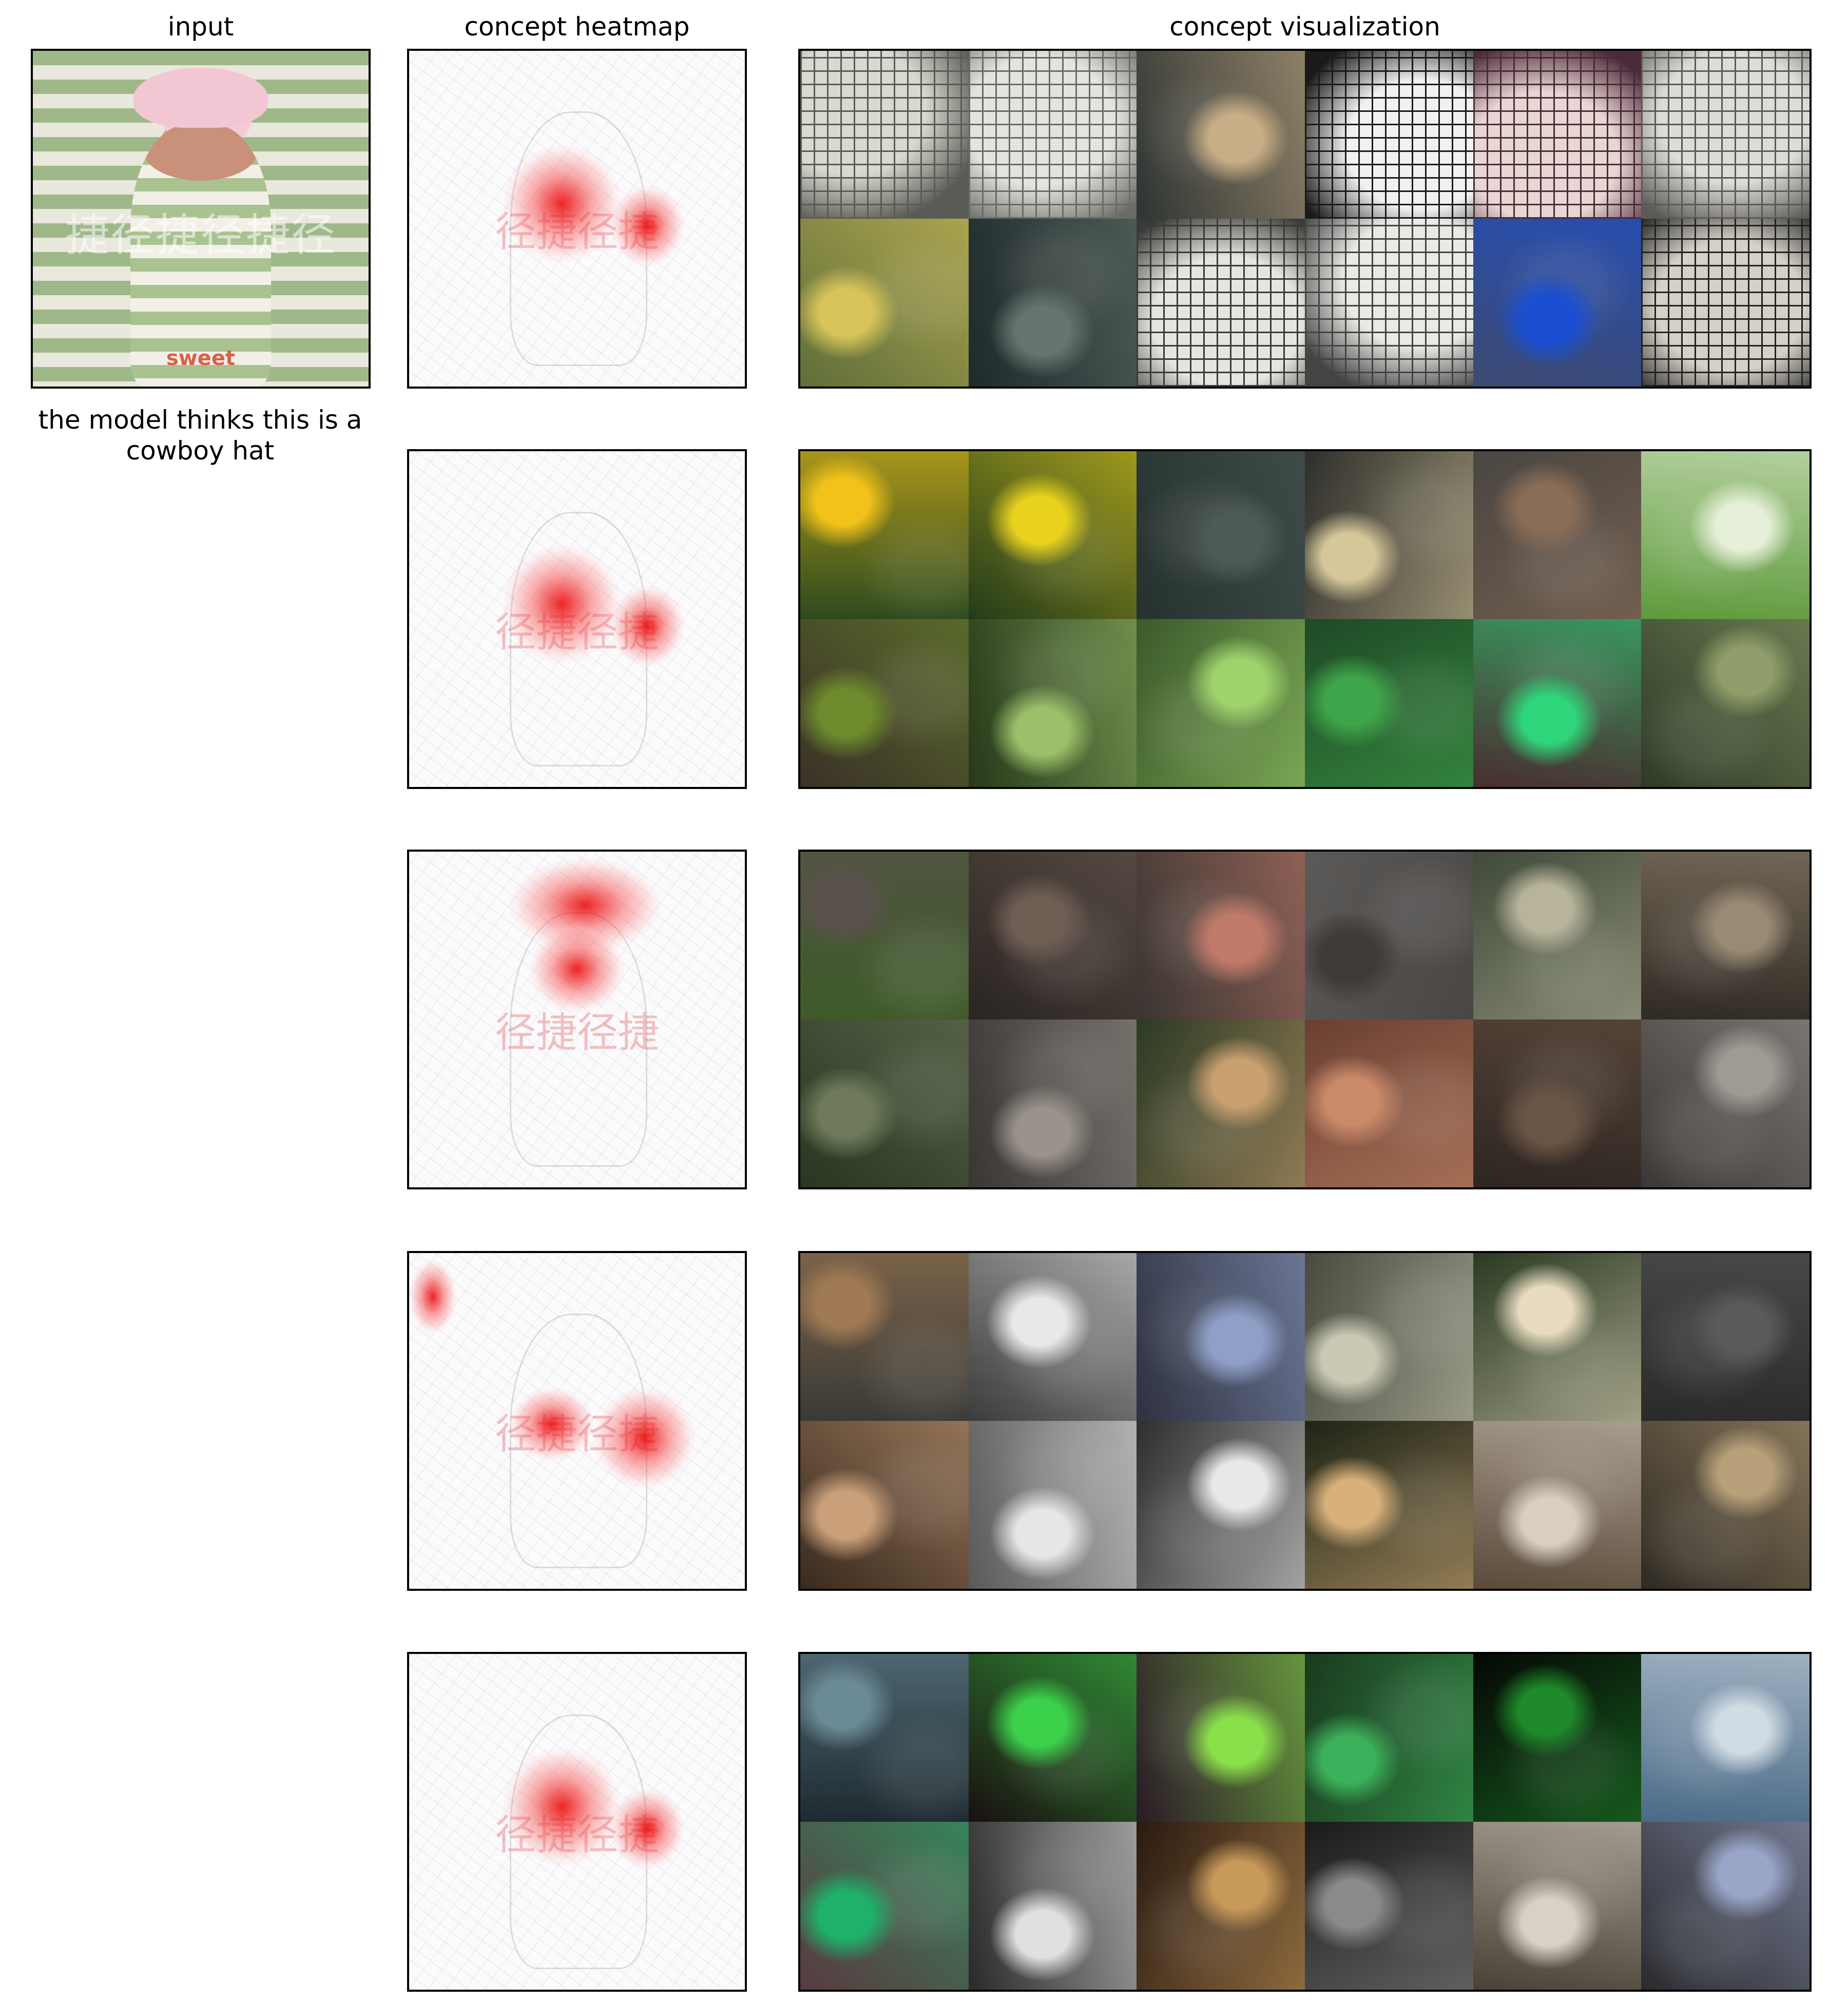  What do you see at coordinates (200, 97) in the screenshot?
I see `input-hat` at bounding box center [200, 97].